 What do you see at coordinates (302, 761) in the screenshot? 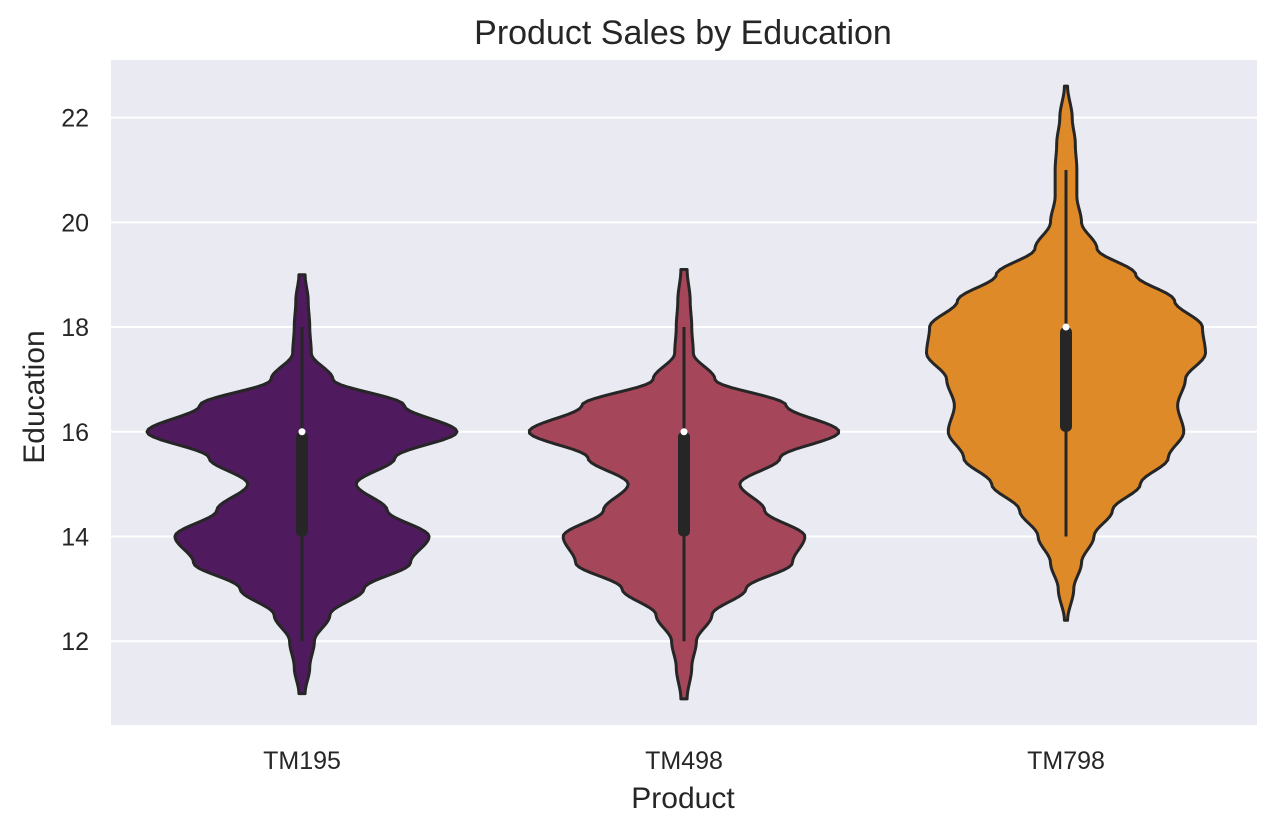
I see `x-tick-label: TM195` at bounding box center [302, 761].